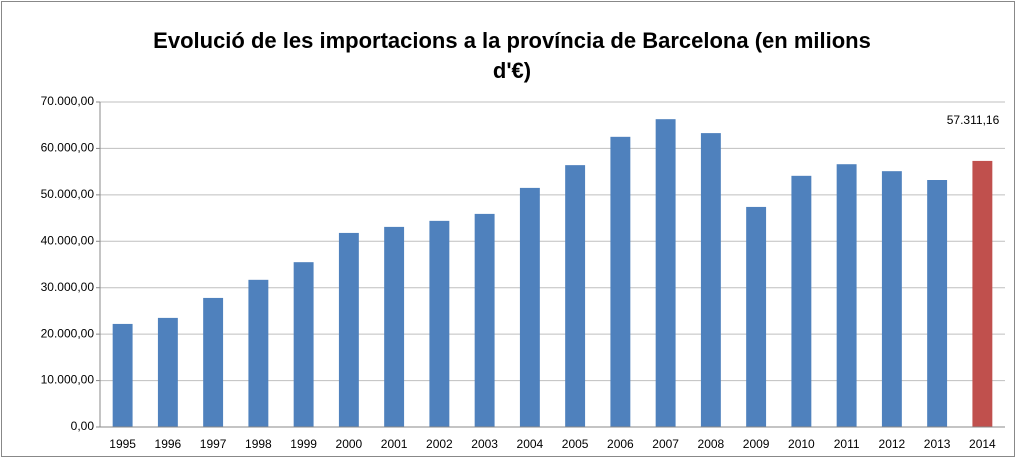 The image size is (1017, 459). I want to click on x-tick-label: 2006, so click(620, 444).